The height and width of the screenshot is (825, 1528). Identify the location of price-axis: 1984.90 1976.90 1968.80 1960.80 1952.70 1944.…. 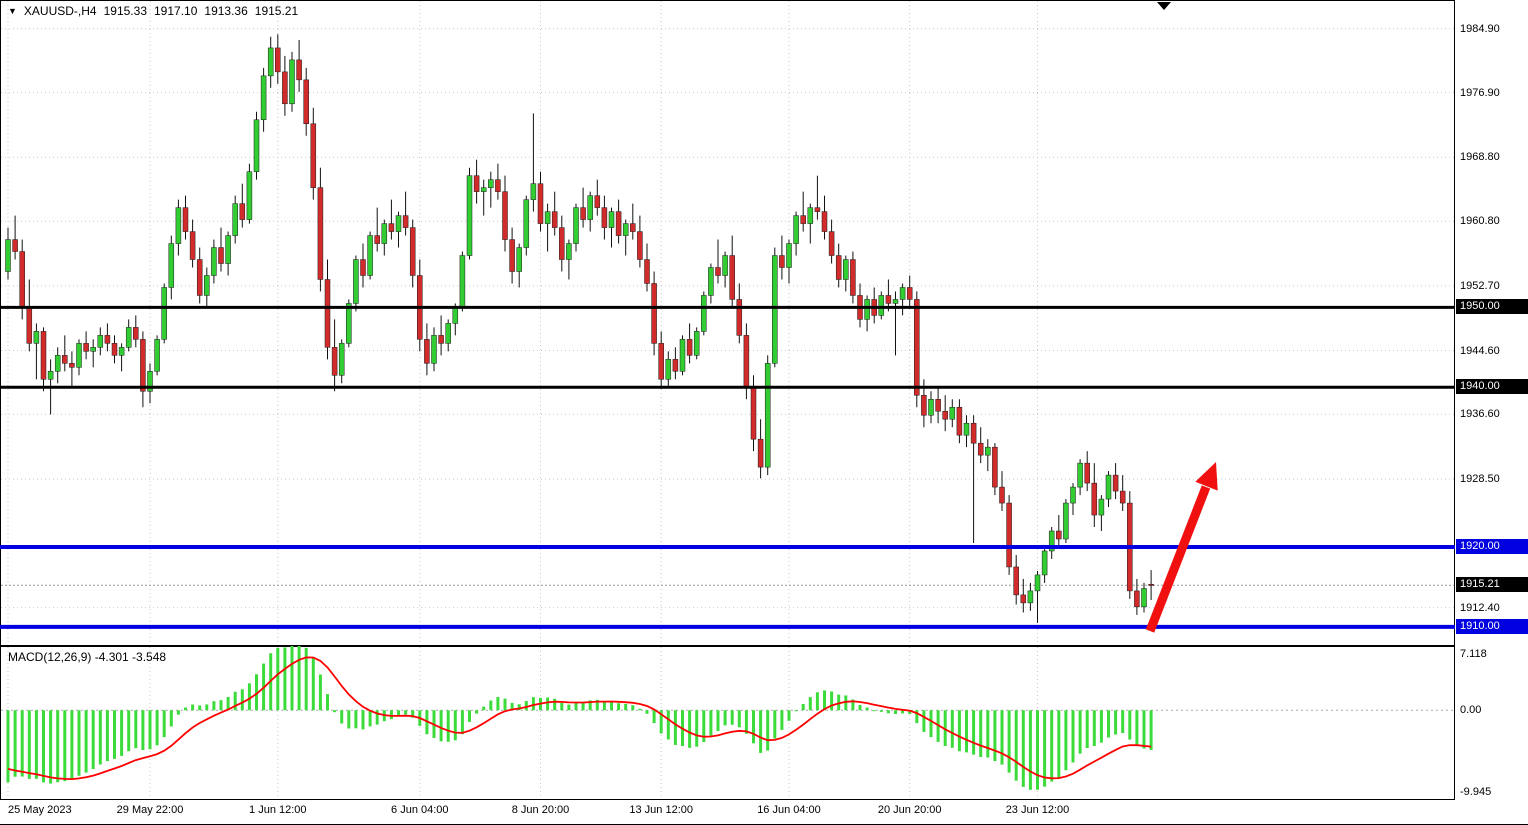
(1491, 400).